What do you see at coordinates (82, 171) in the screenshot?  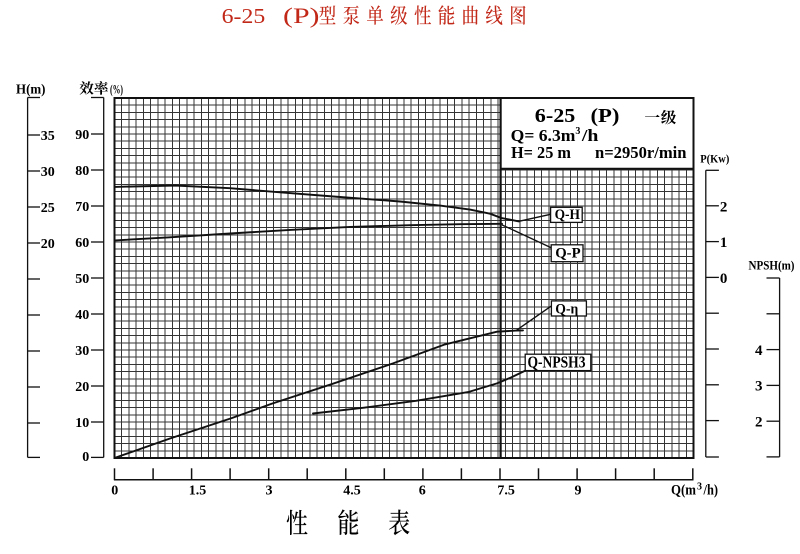 I see `svg-text: 80` at bounding box center [82, 171].